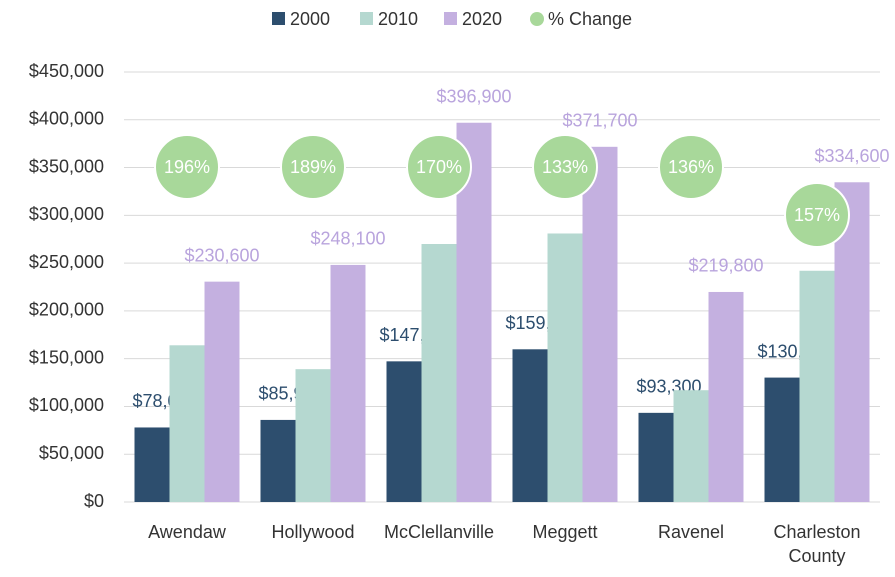  Describe the element at coordinates (398, 19) in the screenshot. I see `legend-label: 2010` at that location.